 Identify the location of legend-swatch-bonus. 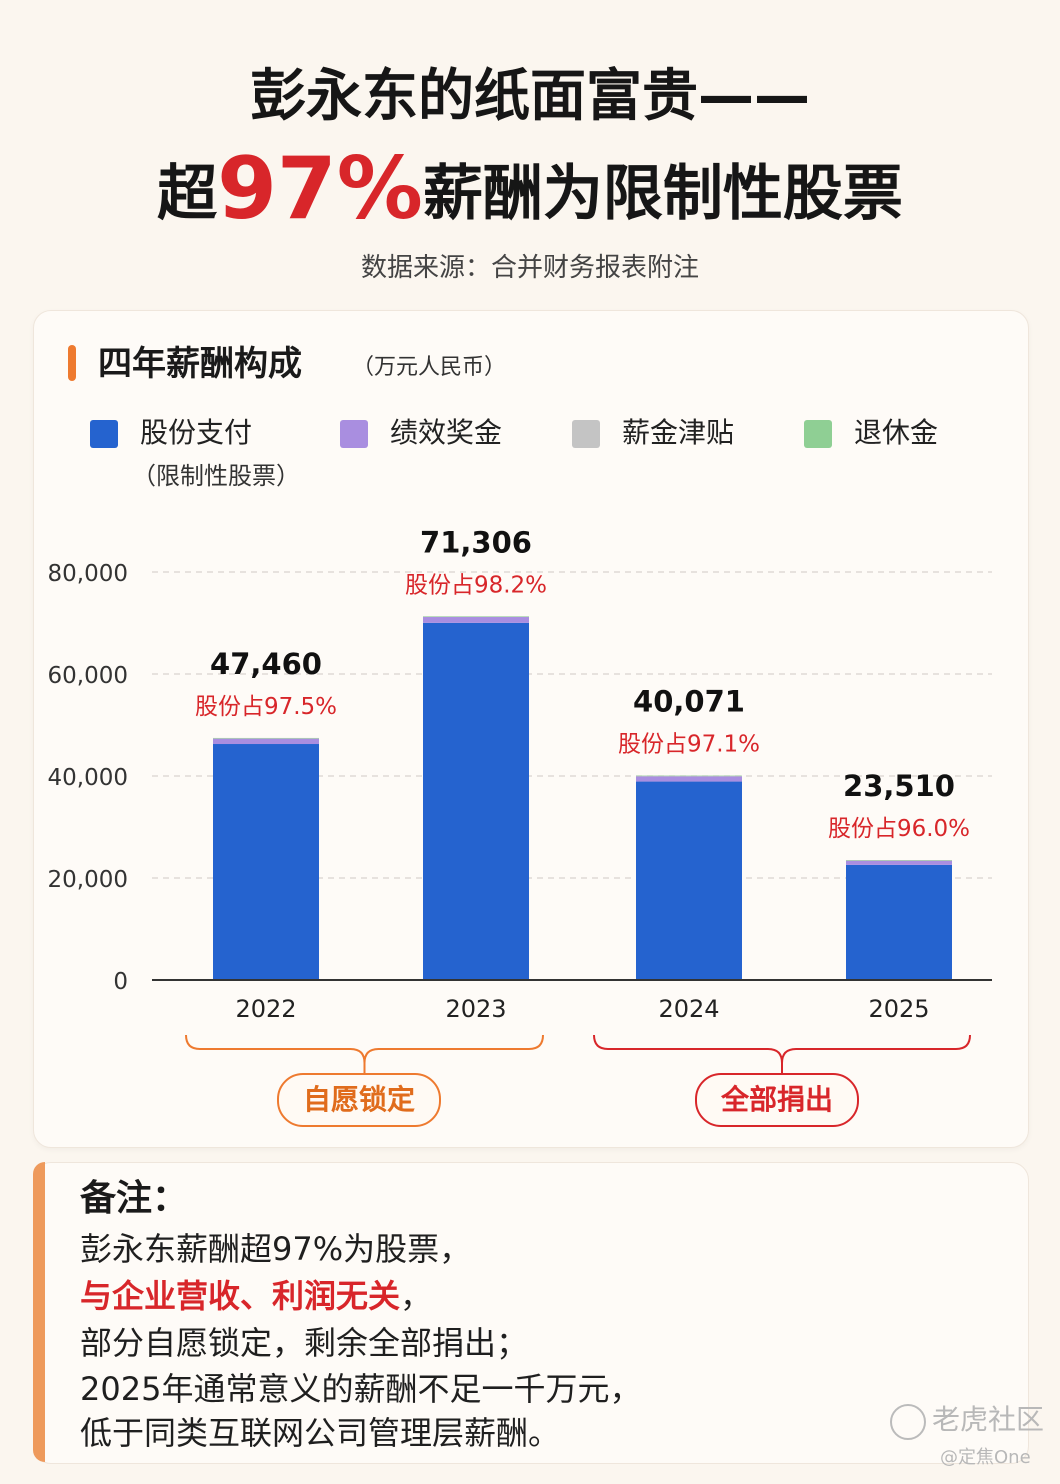
(354, 434).